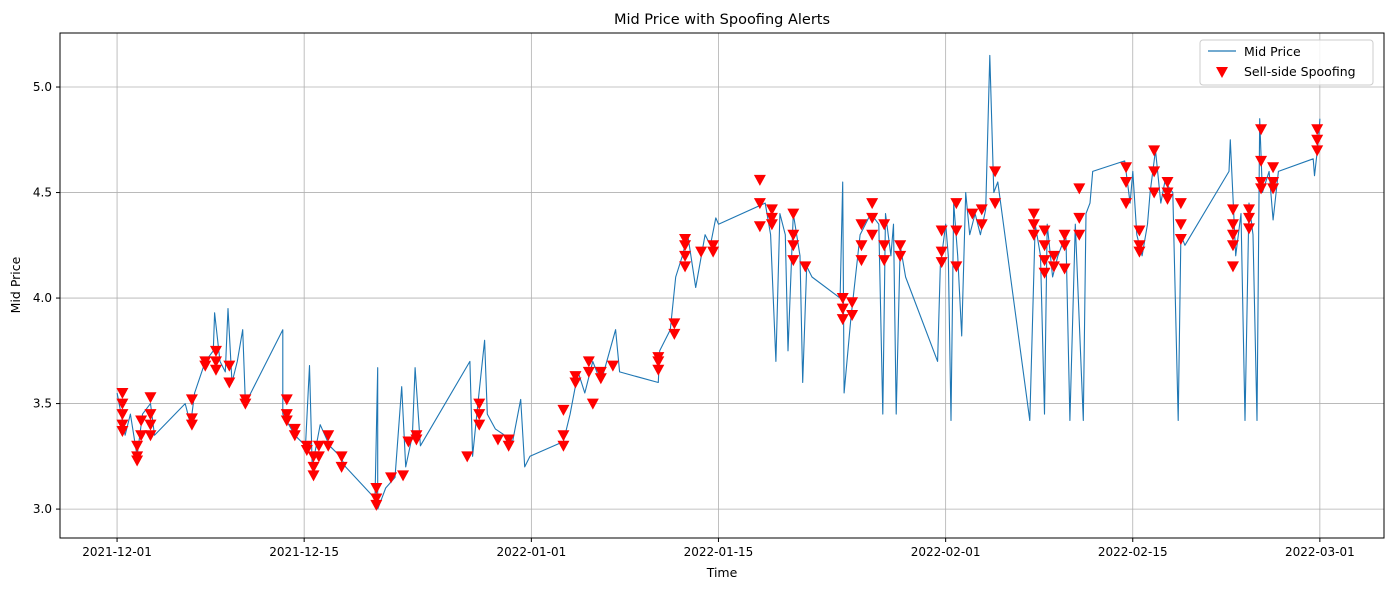  I want to click on y-tick-label: 4.0, so click(42, 298).